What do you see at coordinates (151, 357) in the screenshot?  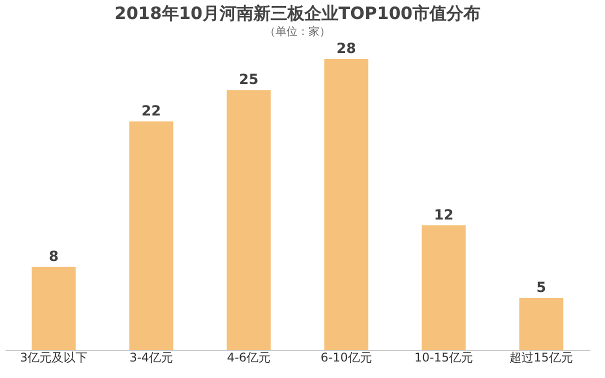 I see `x-tick-label: 3-4亿元` at bounding box center [151, 357].